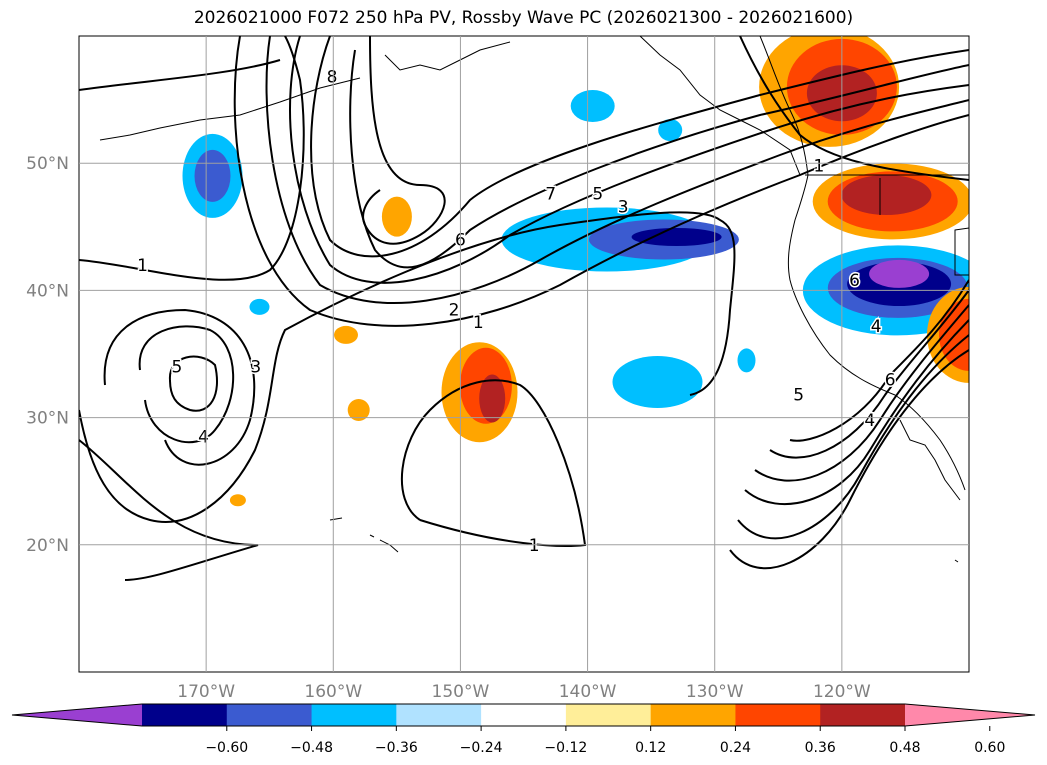  I want to click on contour-value-label: 8, so click(332, 78).